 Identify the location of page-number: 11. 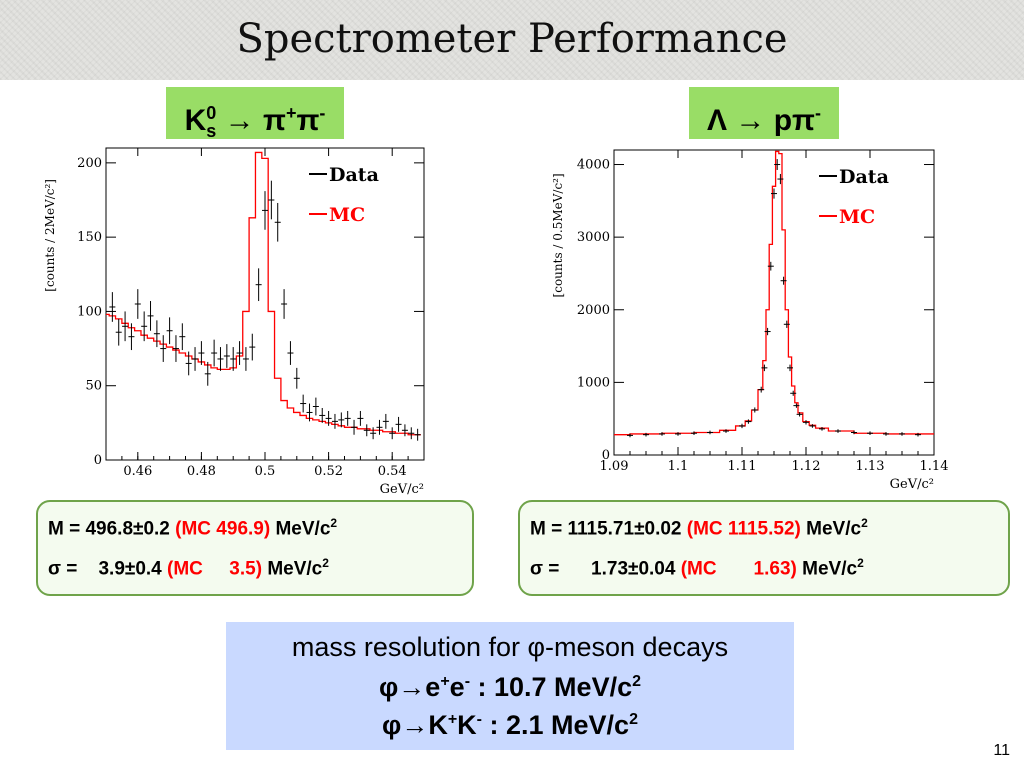
(1001, 750).